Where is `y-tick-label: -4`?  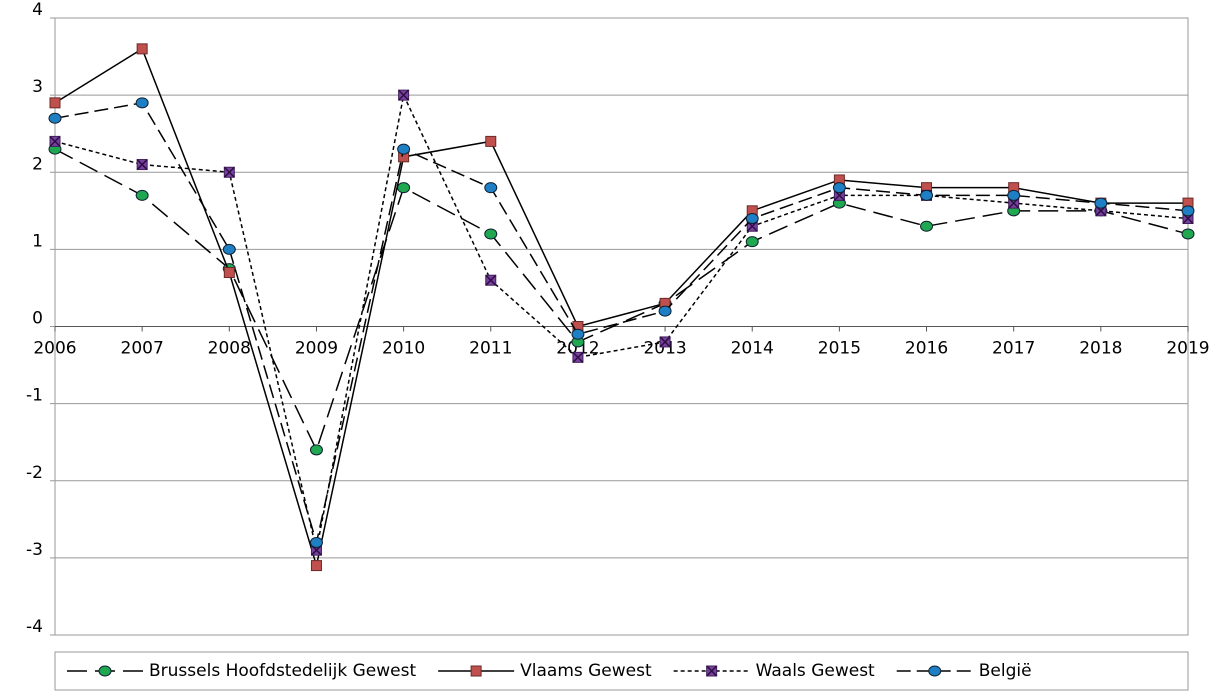 y-tick-label: -4 is located at coordinates (34, 627).